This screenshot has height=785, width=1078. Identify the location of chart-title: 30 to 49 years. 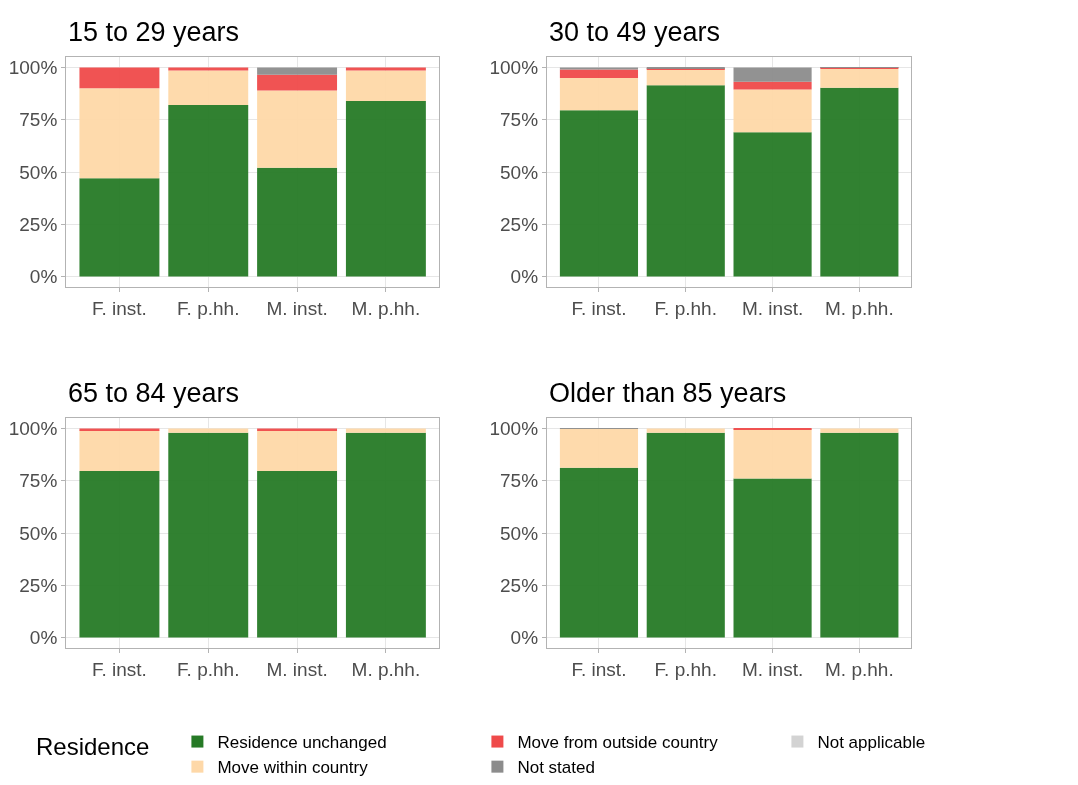
(635, 32).